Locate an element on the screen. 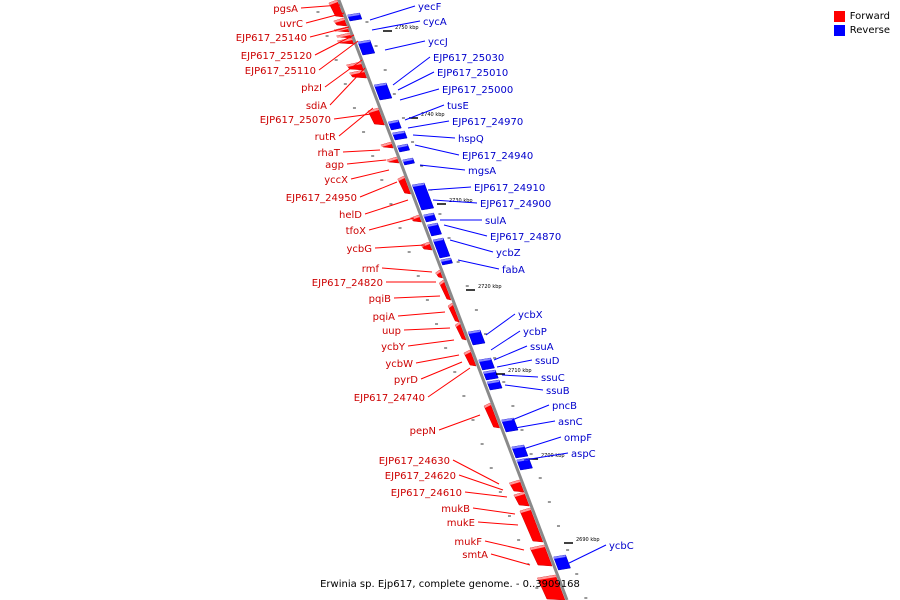 The image size is (900, 600). reverse-gene-label: cycA is located at coordinates (435, 22).